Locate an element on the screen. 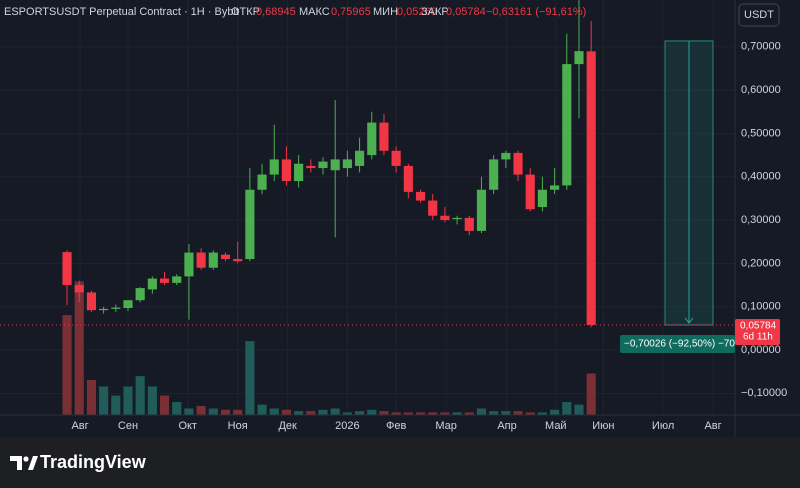  price-label-box is located at coordinates (757, 331).